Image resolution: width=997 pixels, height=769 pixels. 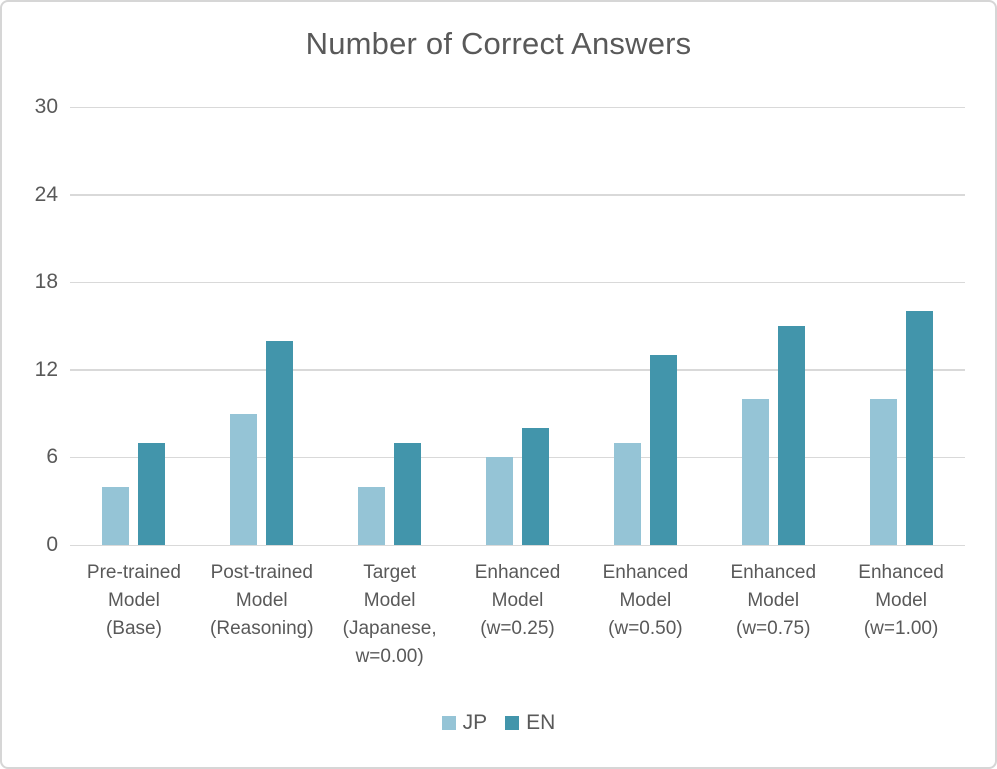 I want to click on legend-swatch-en, so click(x=512, y=723).